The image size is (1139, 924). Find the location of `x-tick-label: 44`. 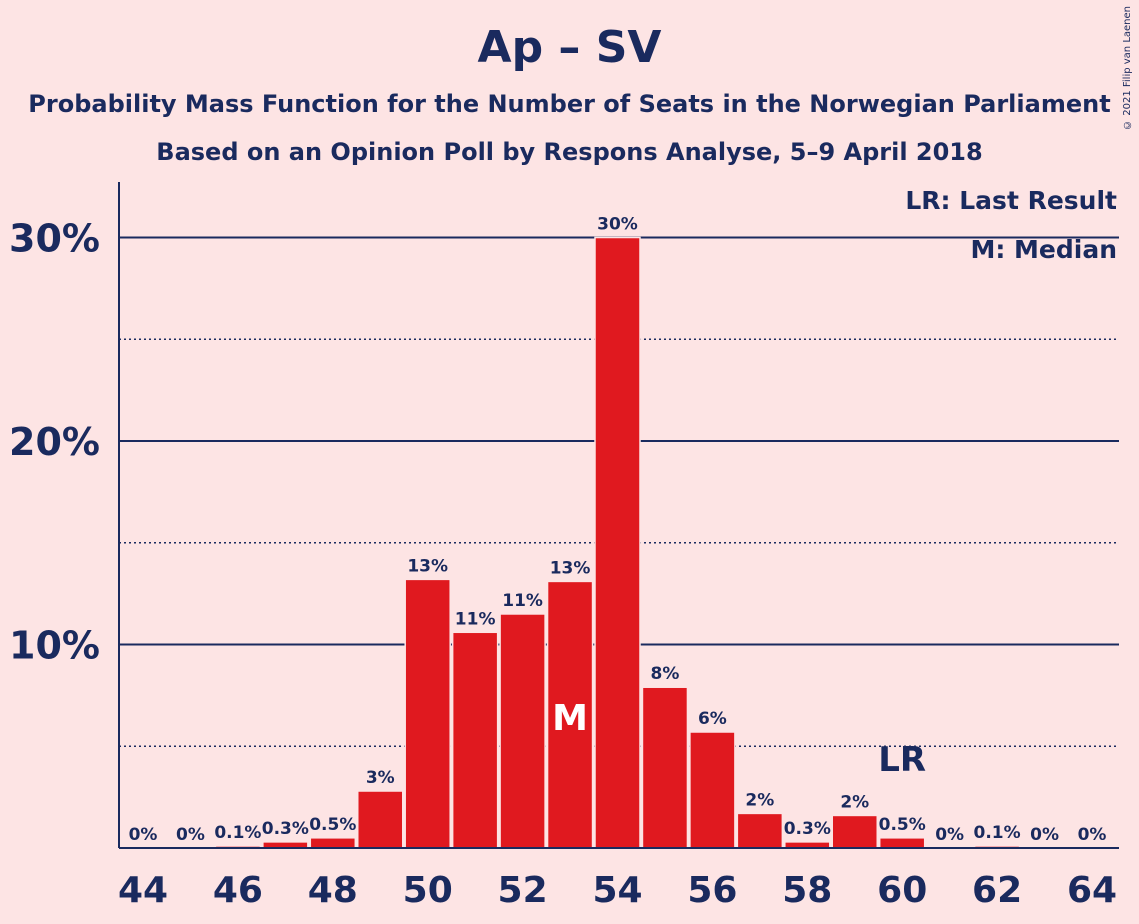

x-tick-label: 44 is located at coordinates (143, 890).